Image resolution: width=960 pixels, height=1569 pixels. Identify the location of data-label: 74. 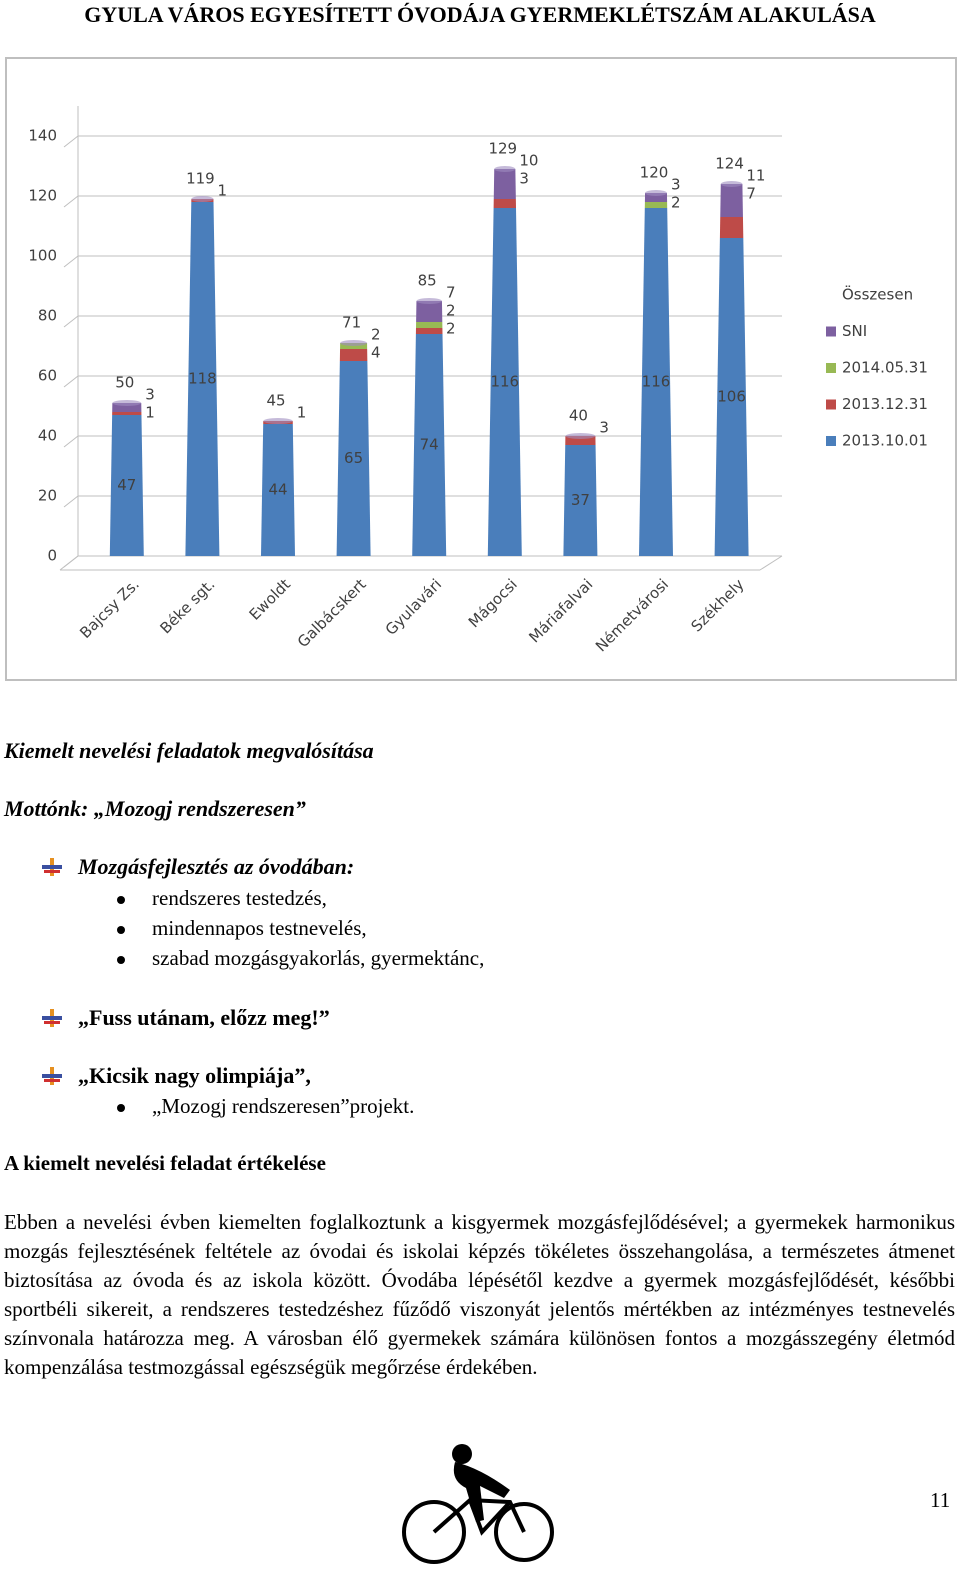
(429, 445).